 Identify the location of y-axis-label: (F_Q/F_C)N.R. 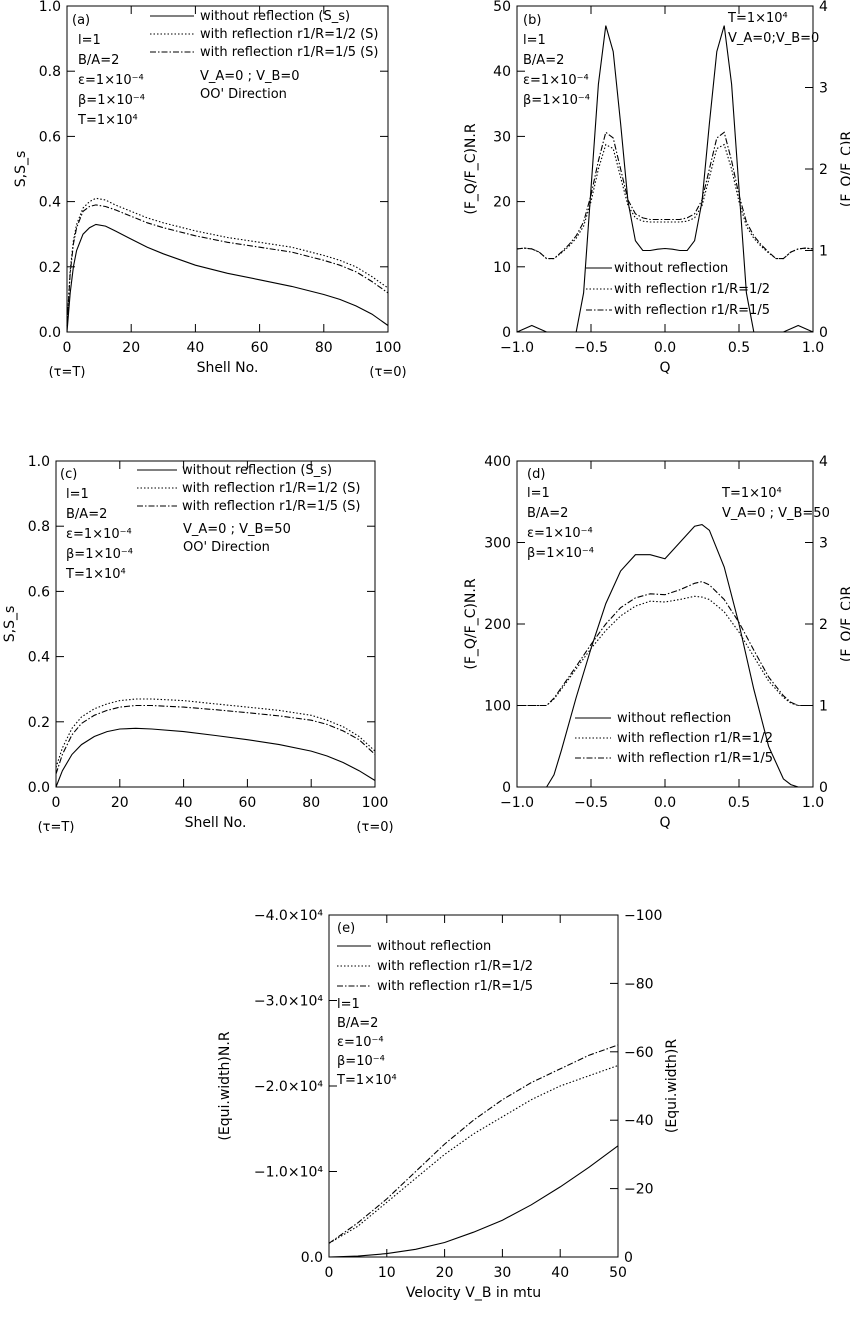
(471, 623).